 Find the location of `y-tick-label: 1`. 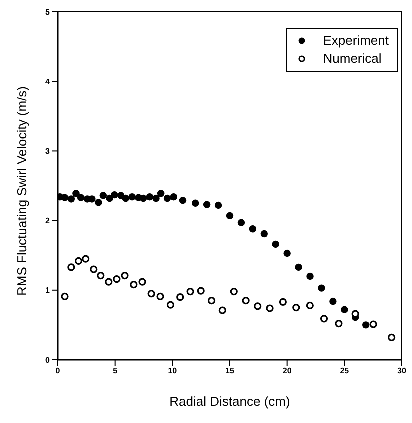

y-tick-label: 1 is located at coordinates (48, 291).